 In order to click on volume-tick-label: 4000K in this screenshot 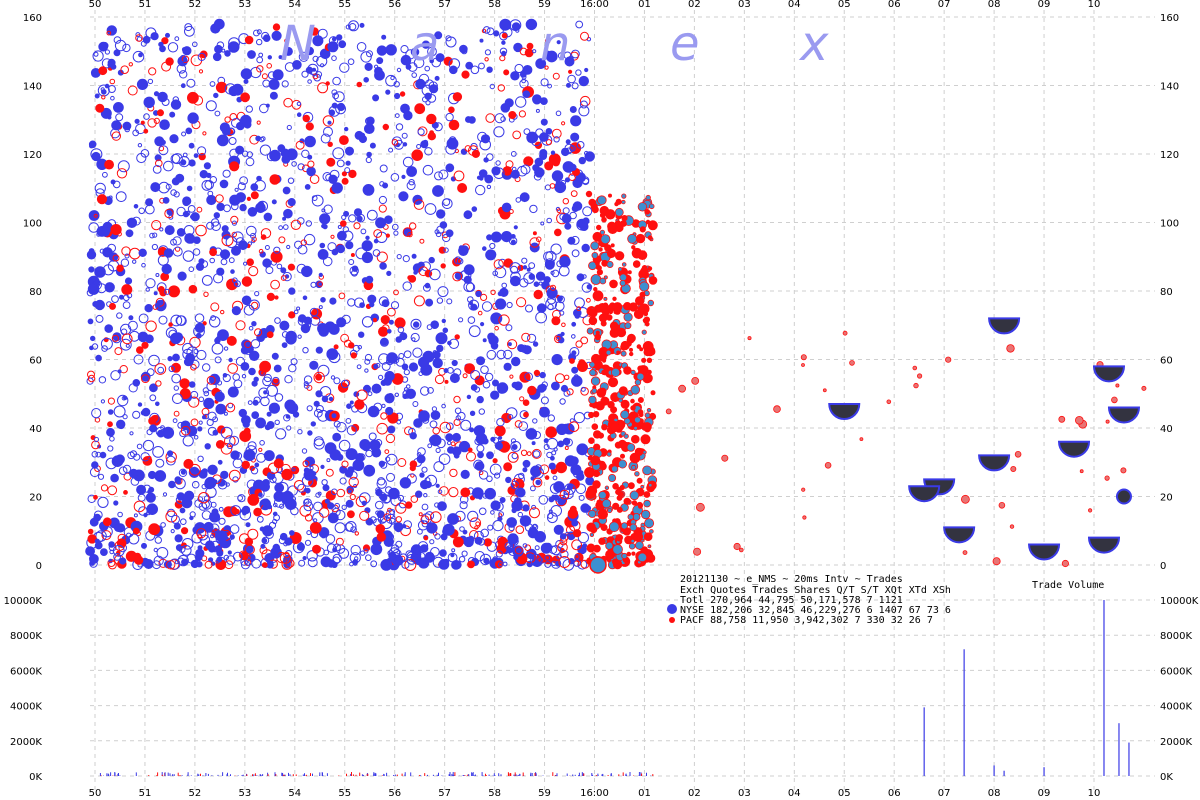, I will do `click(26, 707)`.